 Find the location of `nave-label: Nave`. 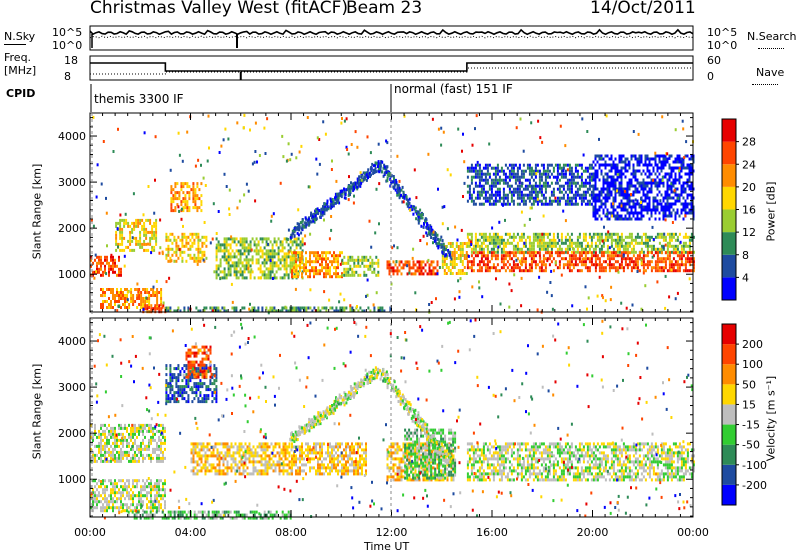

nave-label: Nave is located at coordinates (770, 72).